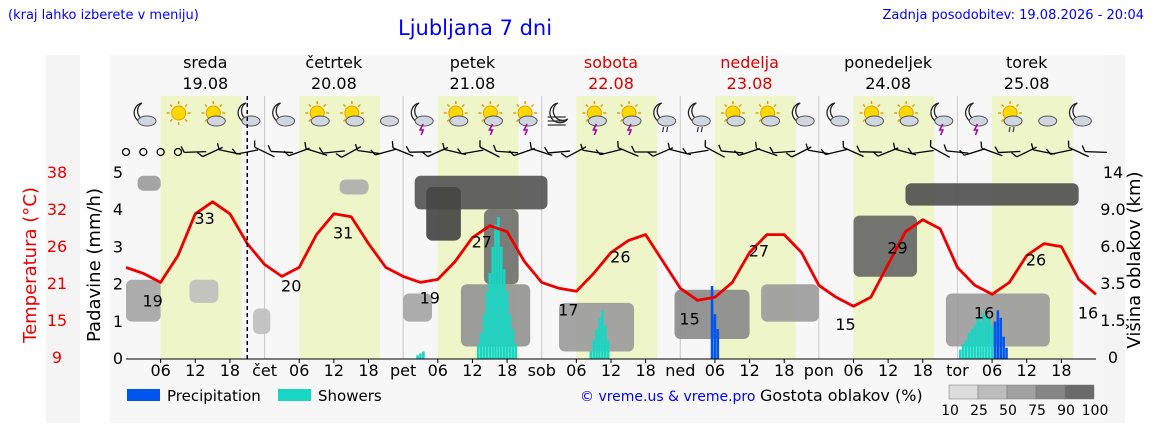 This screenshot has width=1152, height=443. I want to click on cloud-height-tick: 1.5, so click(1112, 320).